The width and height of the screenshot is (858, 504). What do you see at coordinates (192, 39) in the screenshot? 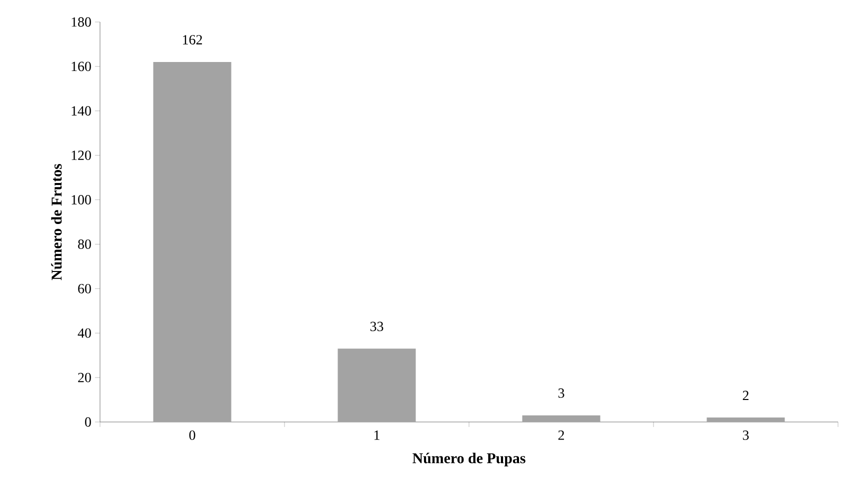
I see `data-label: 162` at bounding box center [192, 39].